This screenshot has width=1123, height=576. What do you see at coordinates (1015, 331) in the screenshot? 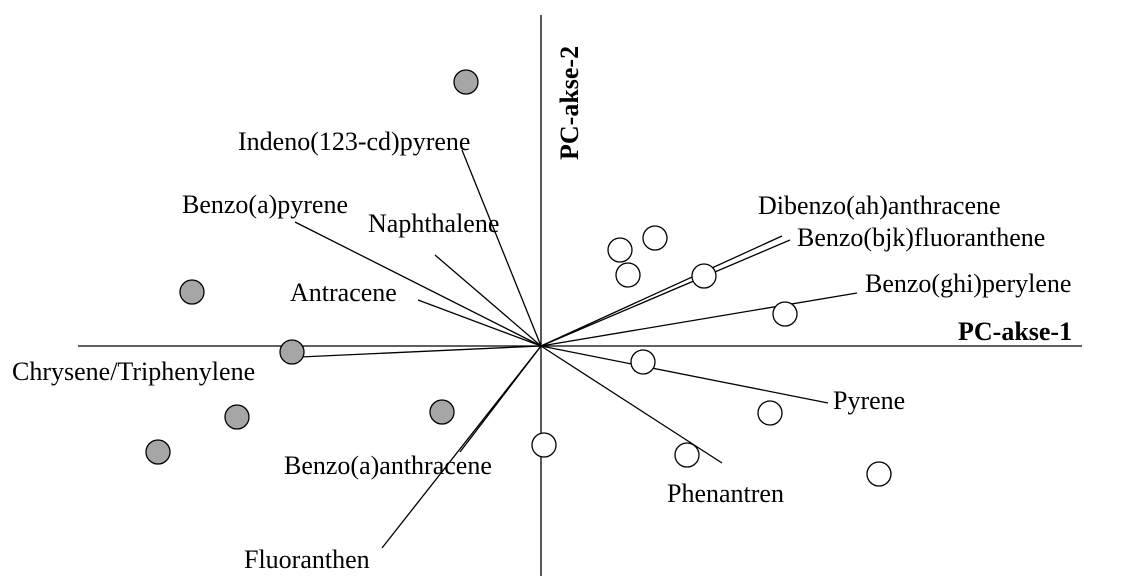
I see `x-axis-label: PC-akse-1` at bounding box center [1015, 331].